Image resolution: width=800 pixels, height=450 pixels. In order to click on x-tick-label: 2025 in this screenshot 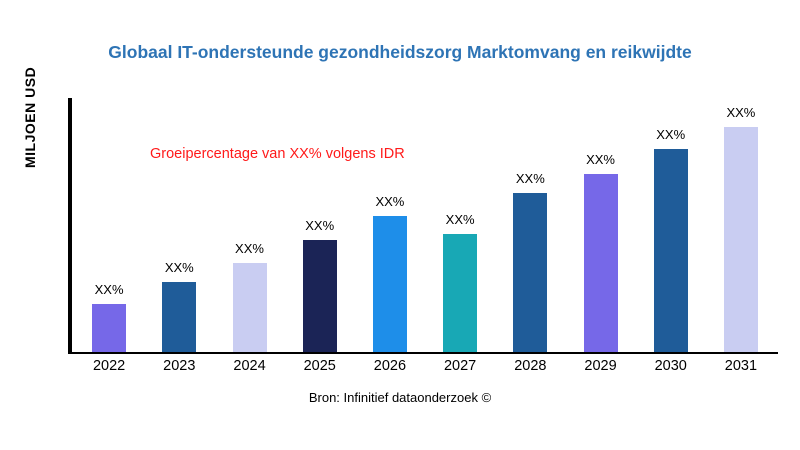, I will do `click(319, 366)`.